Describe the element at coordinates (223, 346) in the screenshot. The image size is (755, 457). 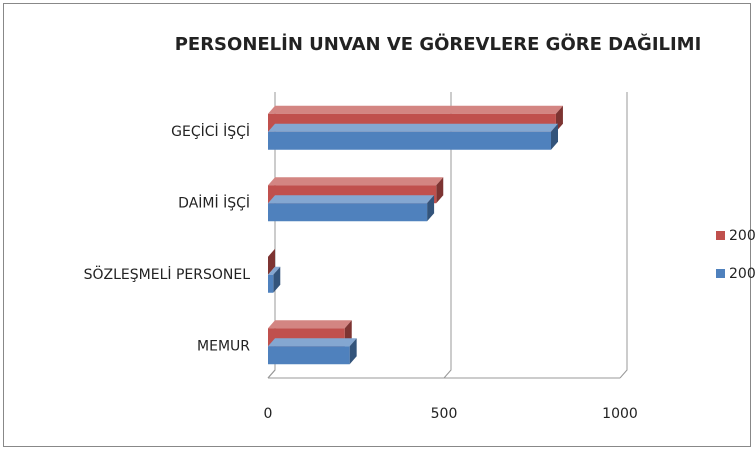
I see `y-tick-label: MEMUR` at that location.